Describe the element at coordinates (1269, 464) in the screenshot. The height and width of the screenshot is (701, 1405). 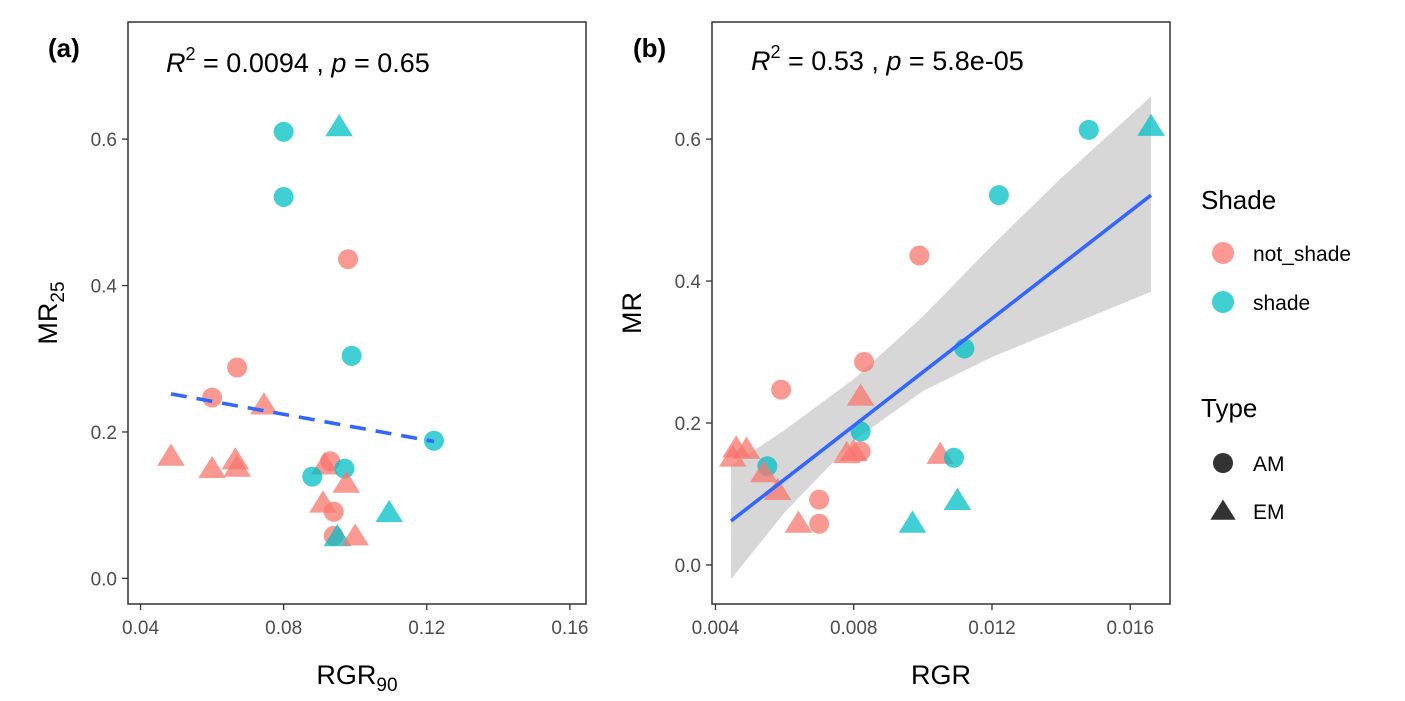
I see `legend-label-AM: AM` at that location.